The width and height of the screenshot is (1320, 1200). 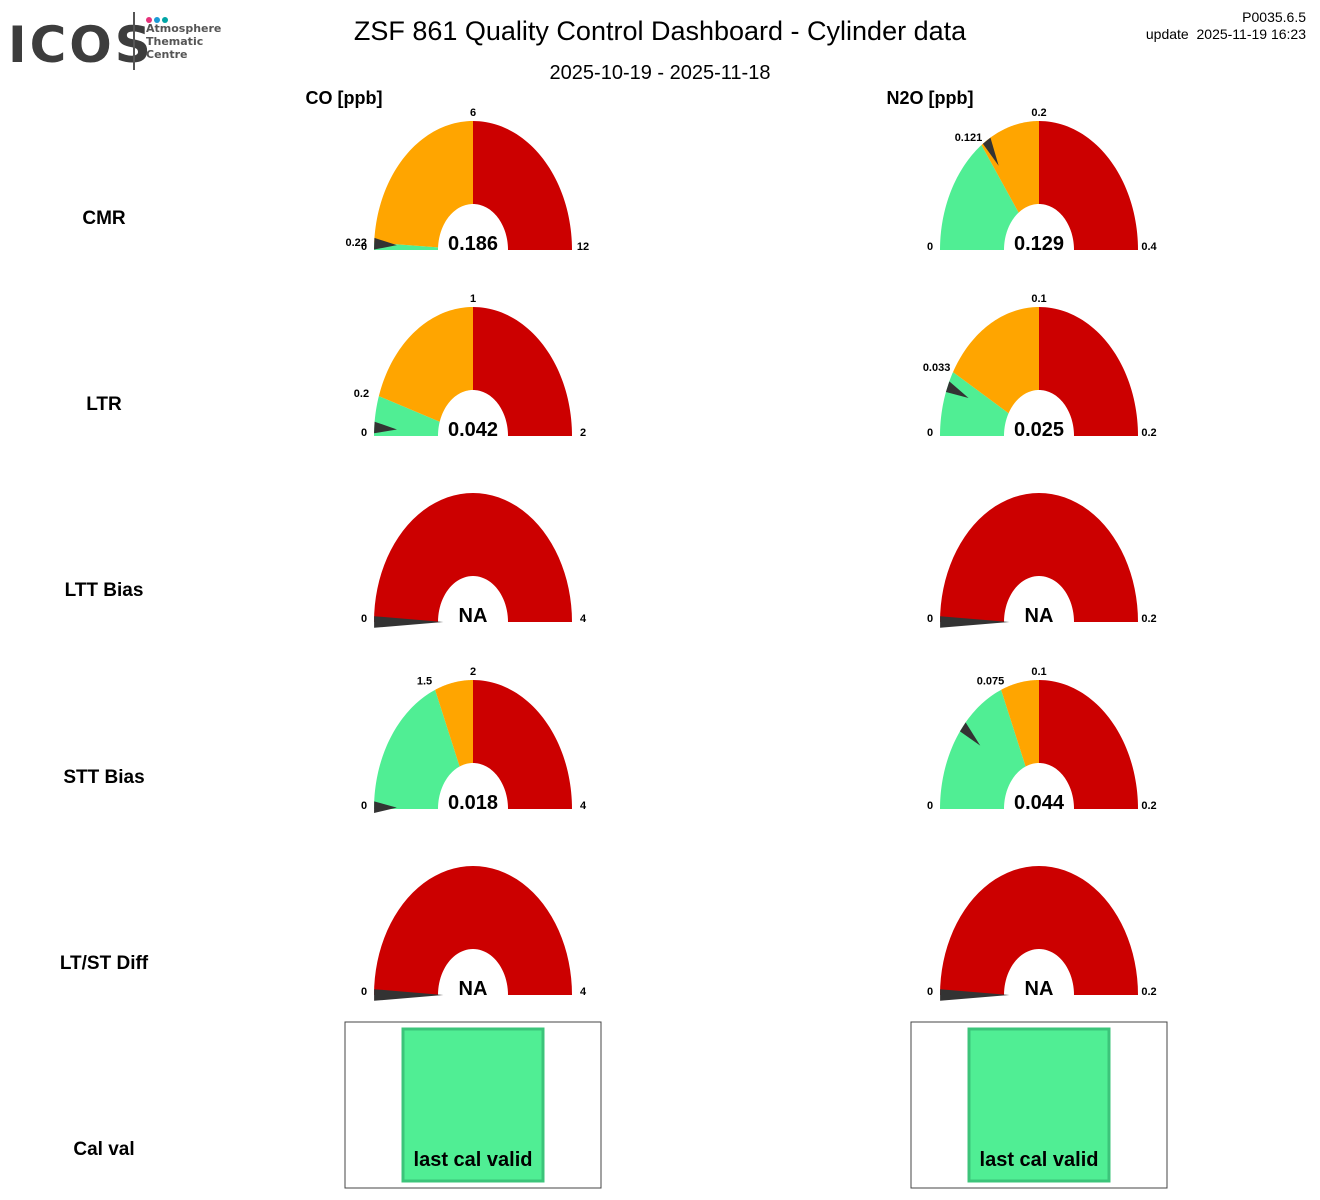 I want to click on logo-line-2: Thematic, so click(x=175, y=41).